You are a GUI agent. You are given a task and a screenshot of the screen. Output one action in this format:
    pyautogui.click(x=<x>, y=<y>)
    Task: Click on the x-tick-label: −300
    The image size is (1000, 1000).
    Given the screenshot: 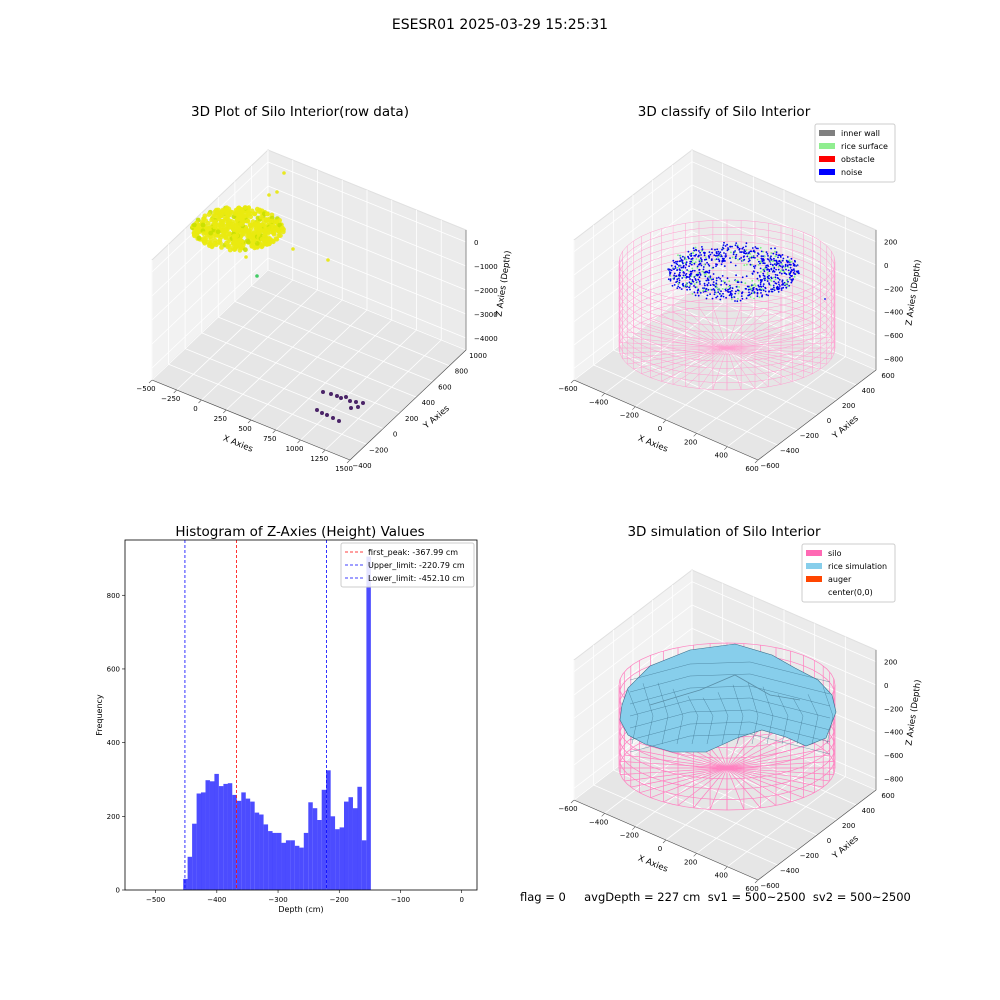 What is the action you would take?
    pyautogui.click(x=277, y=900)
    